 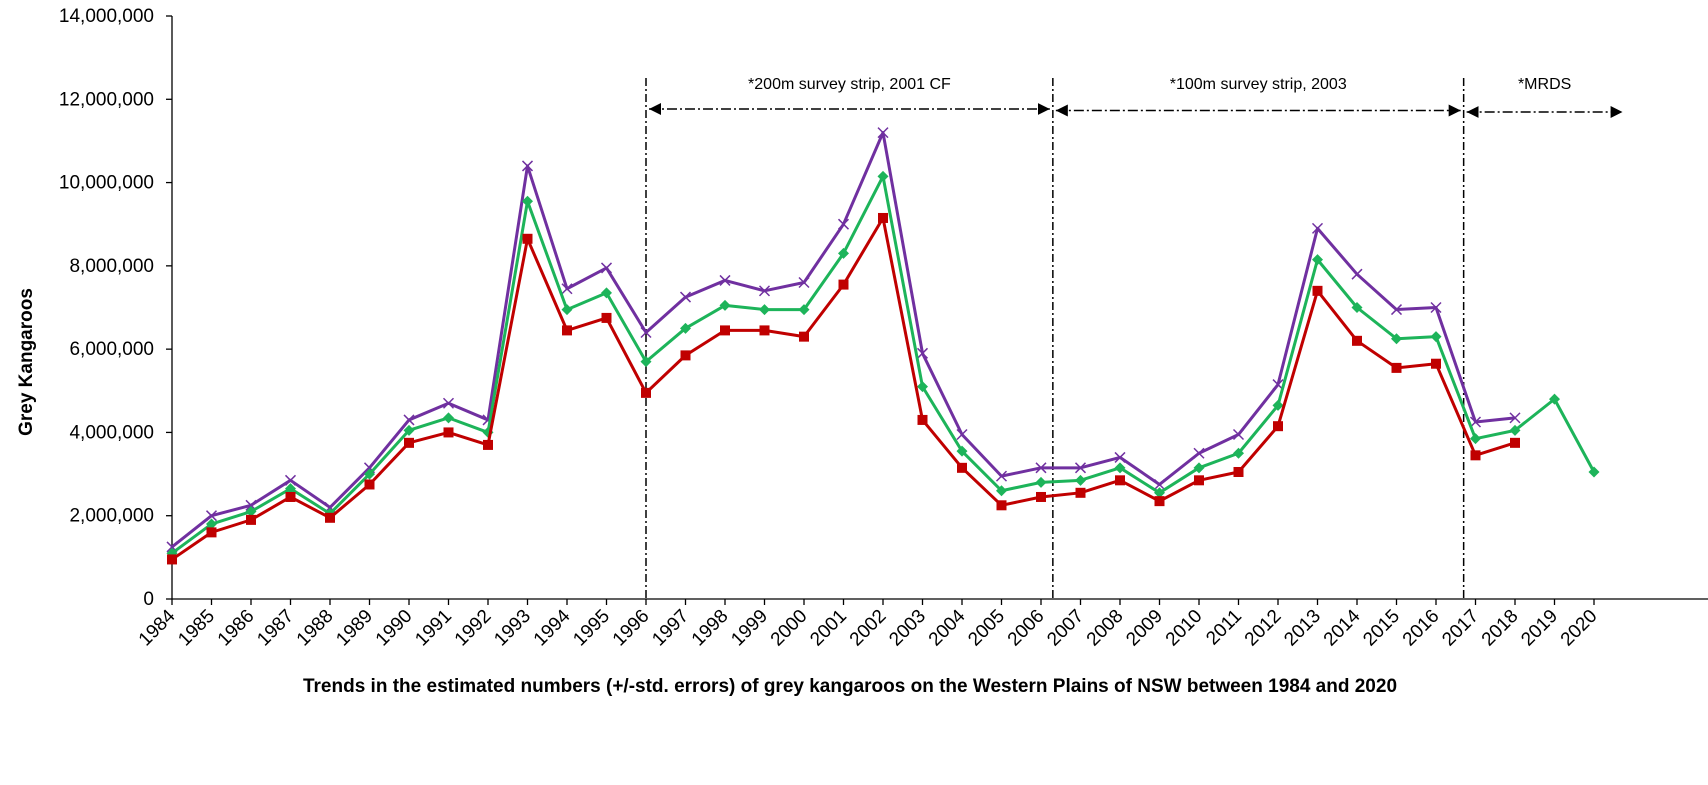 What do you see at coordinates (111, 349) in the screenshot?
I see `y-tick-label: 6,000,000` at bounding box center [111, 349].